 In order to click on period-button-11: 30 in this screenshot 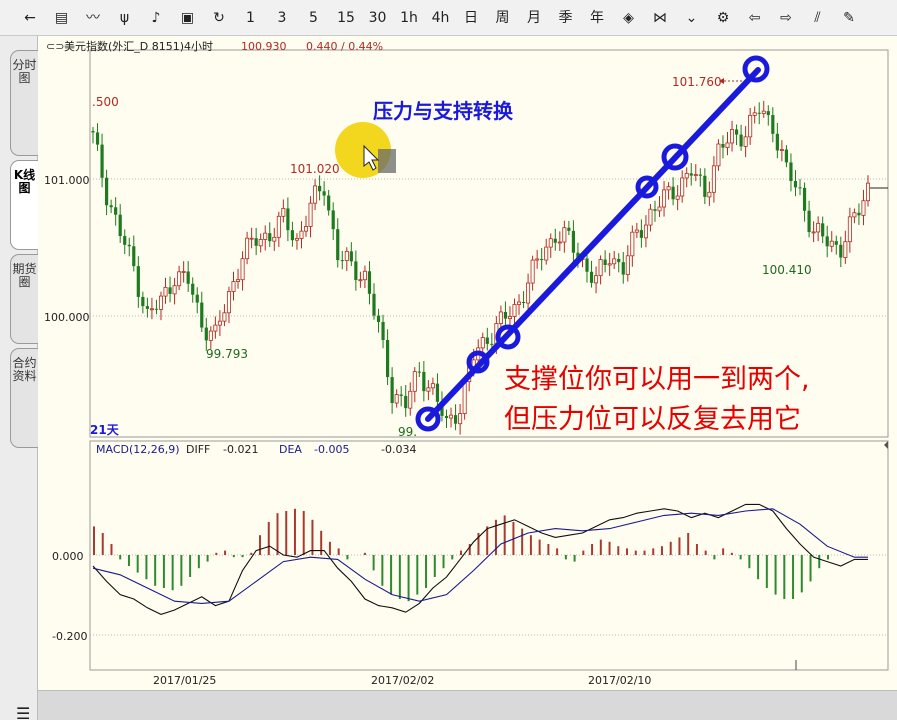, I will do `click(377, 18)`.